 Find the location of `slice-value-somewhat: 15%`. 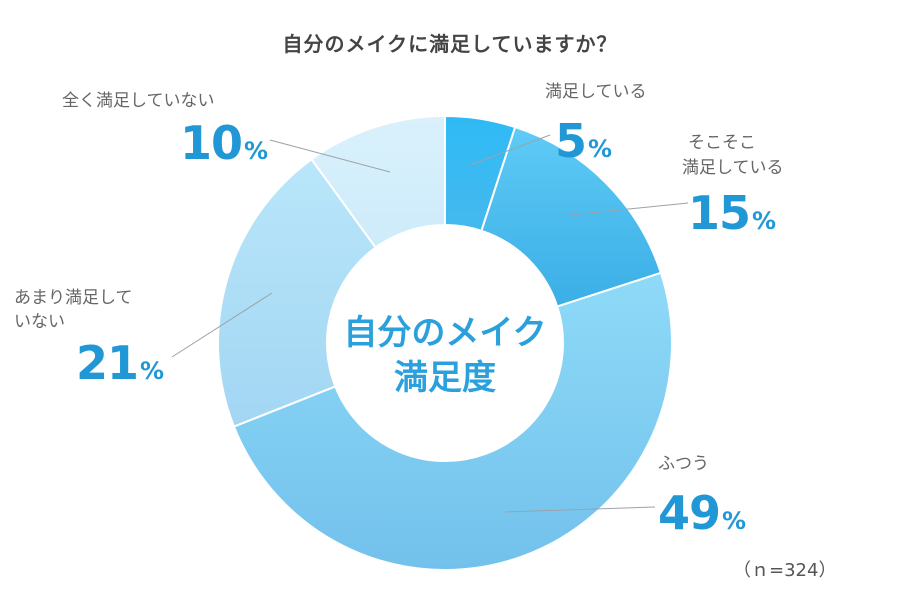

slice-value-somewhat: 15% is located at coordinates (732, 213).